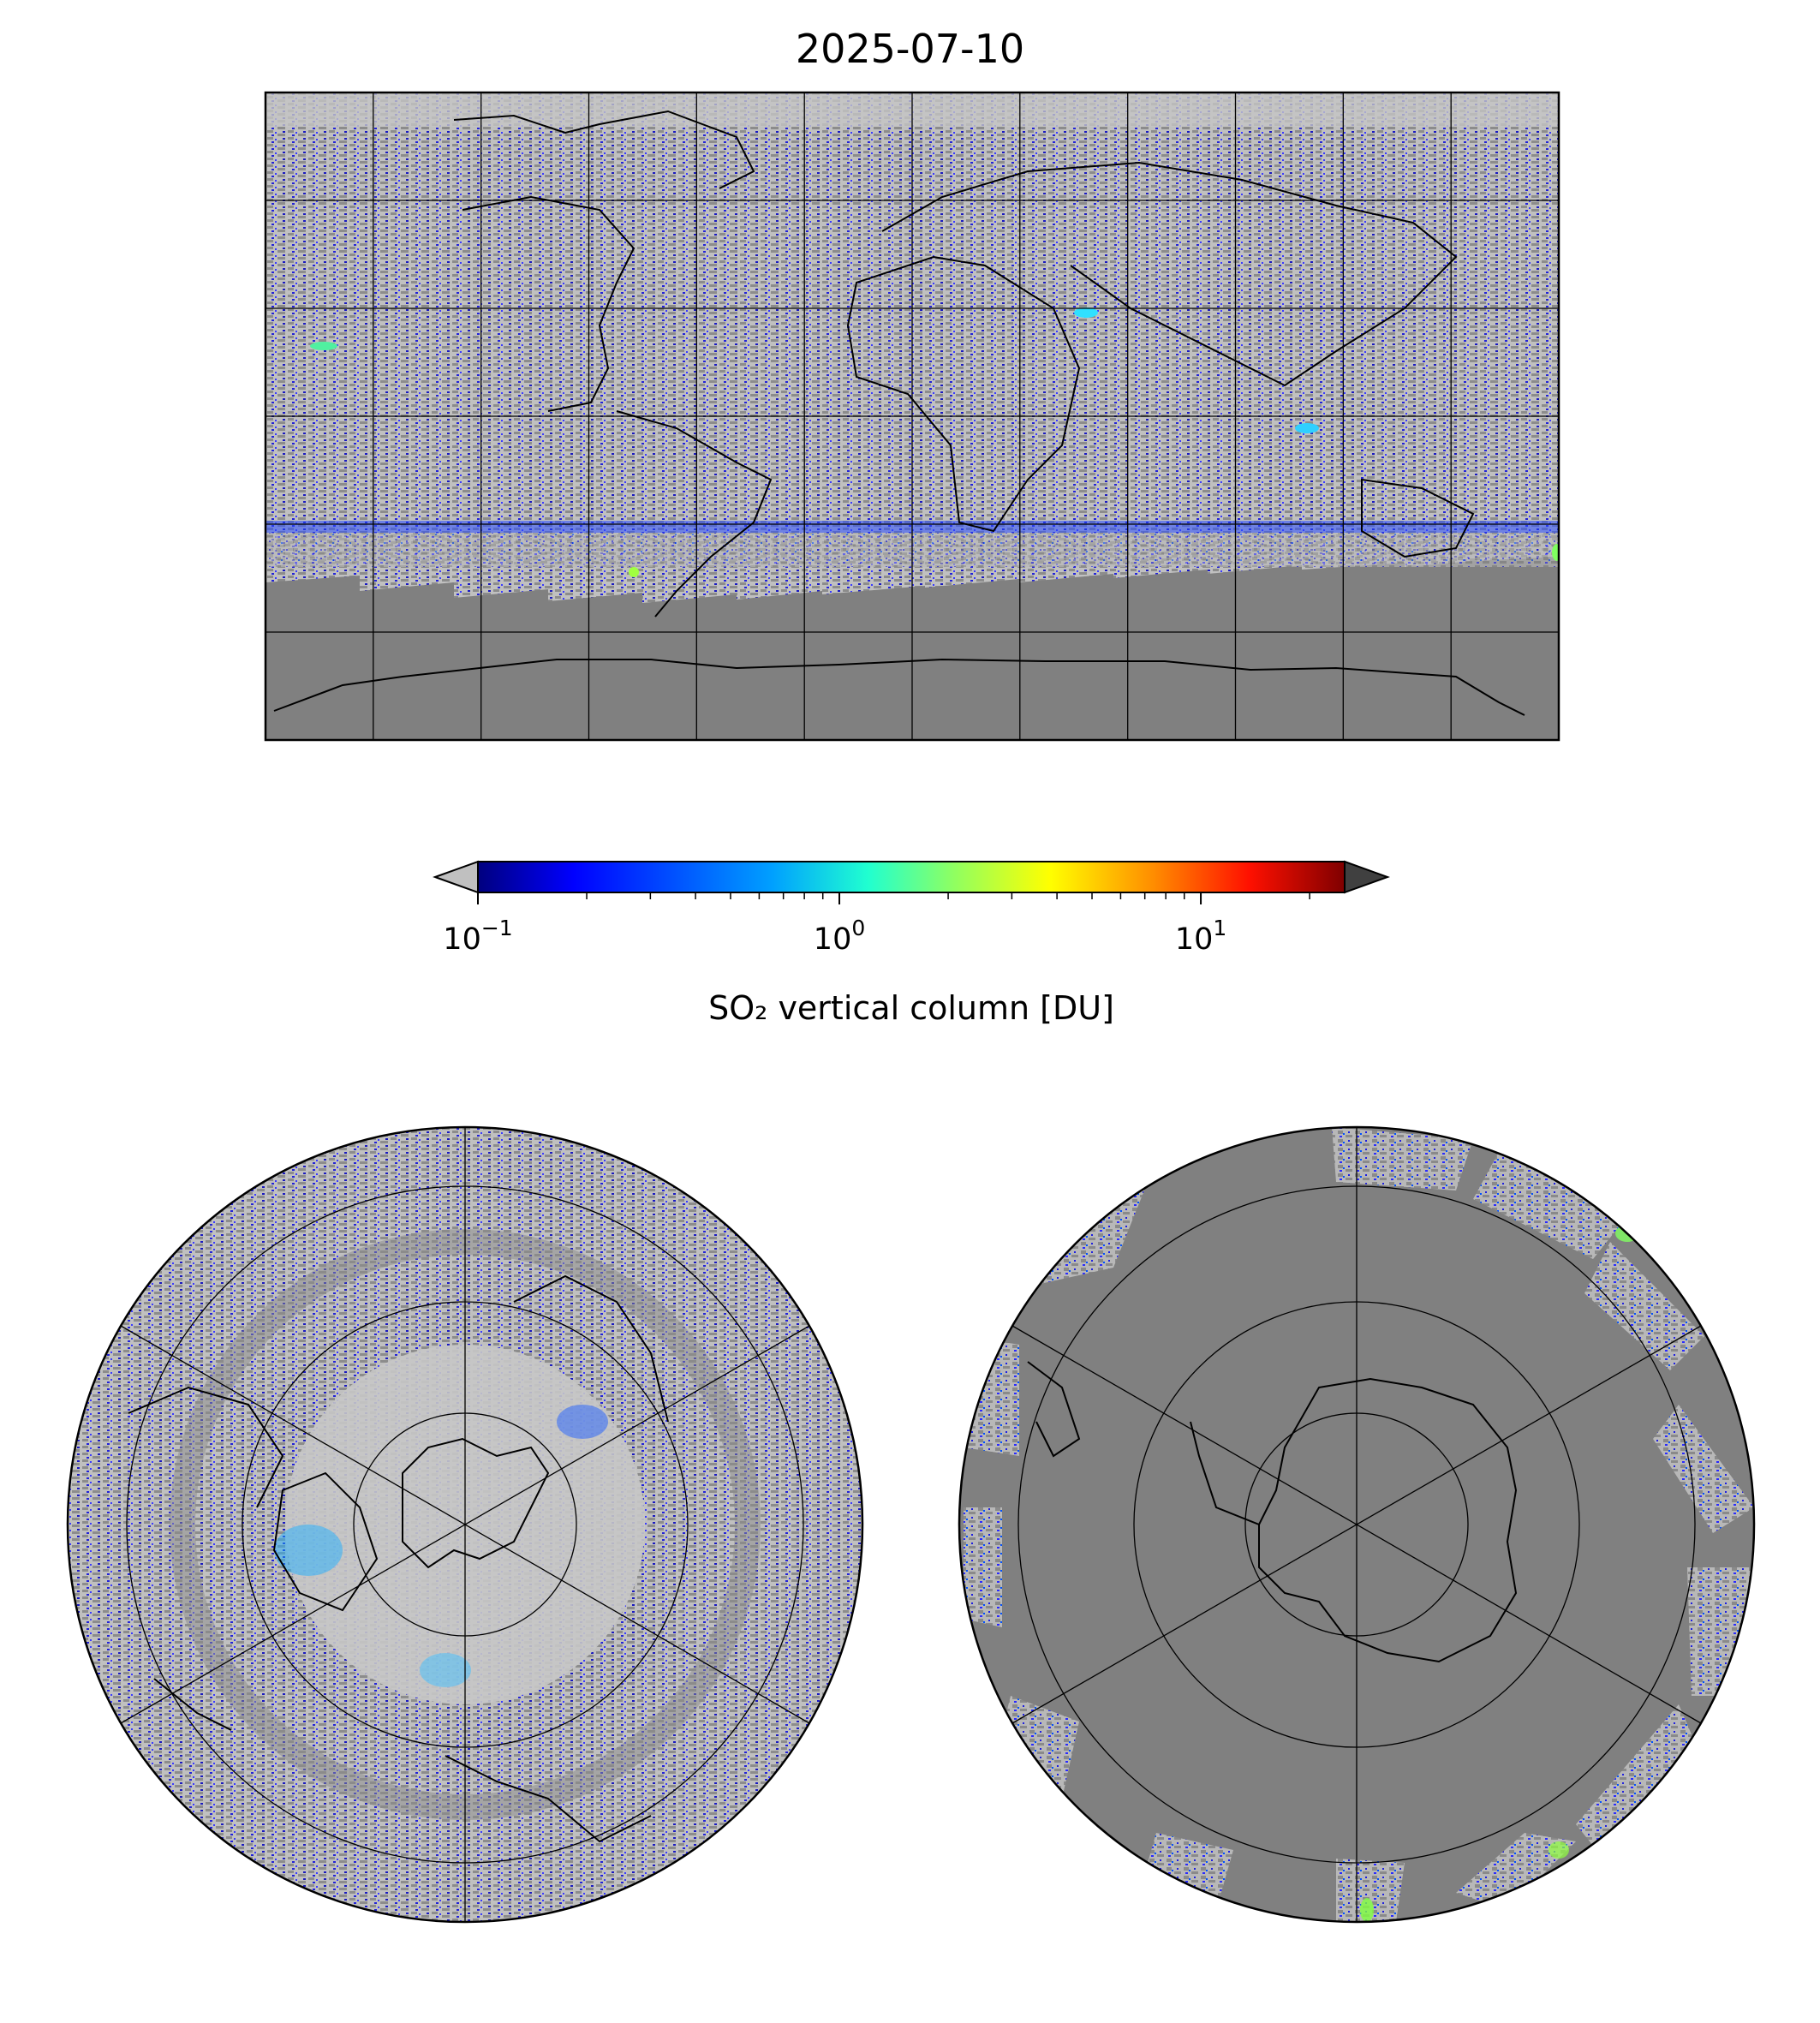  What do you see at coordinates (911, 1008) in the screenshot?
I see `colorbar-label: SO₂ vertical column [DU]` at bounding box center [911, 1008].